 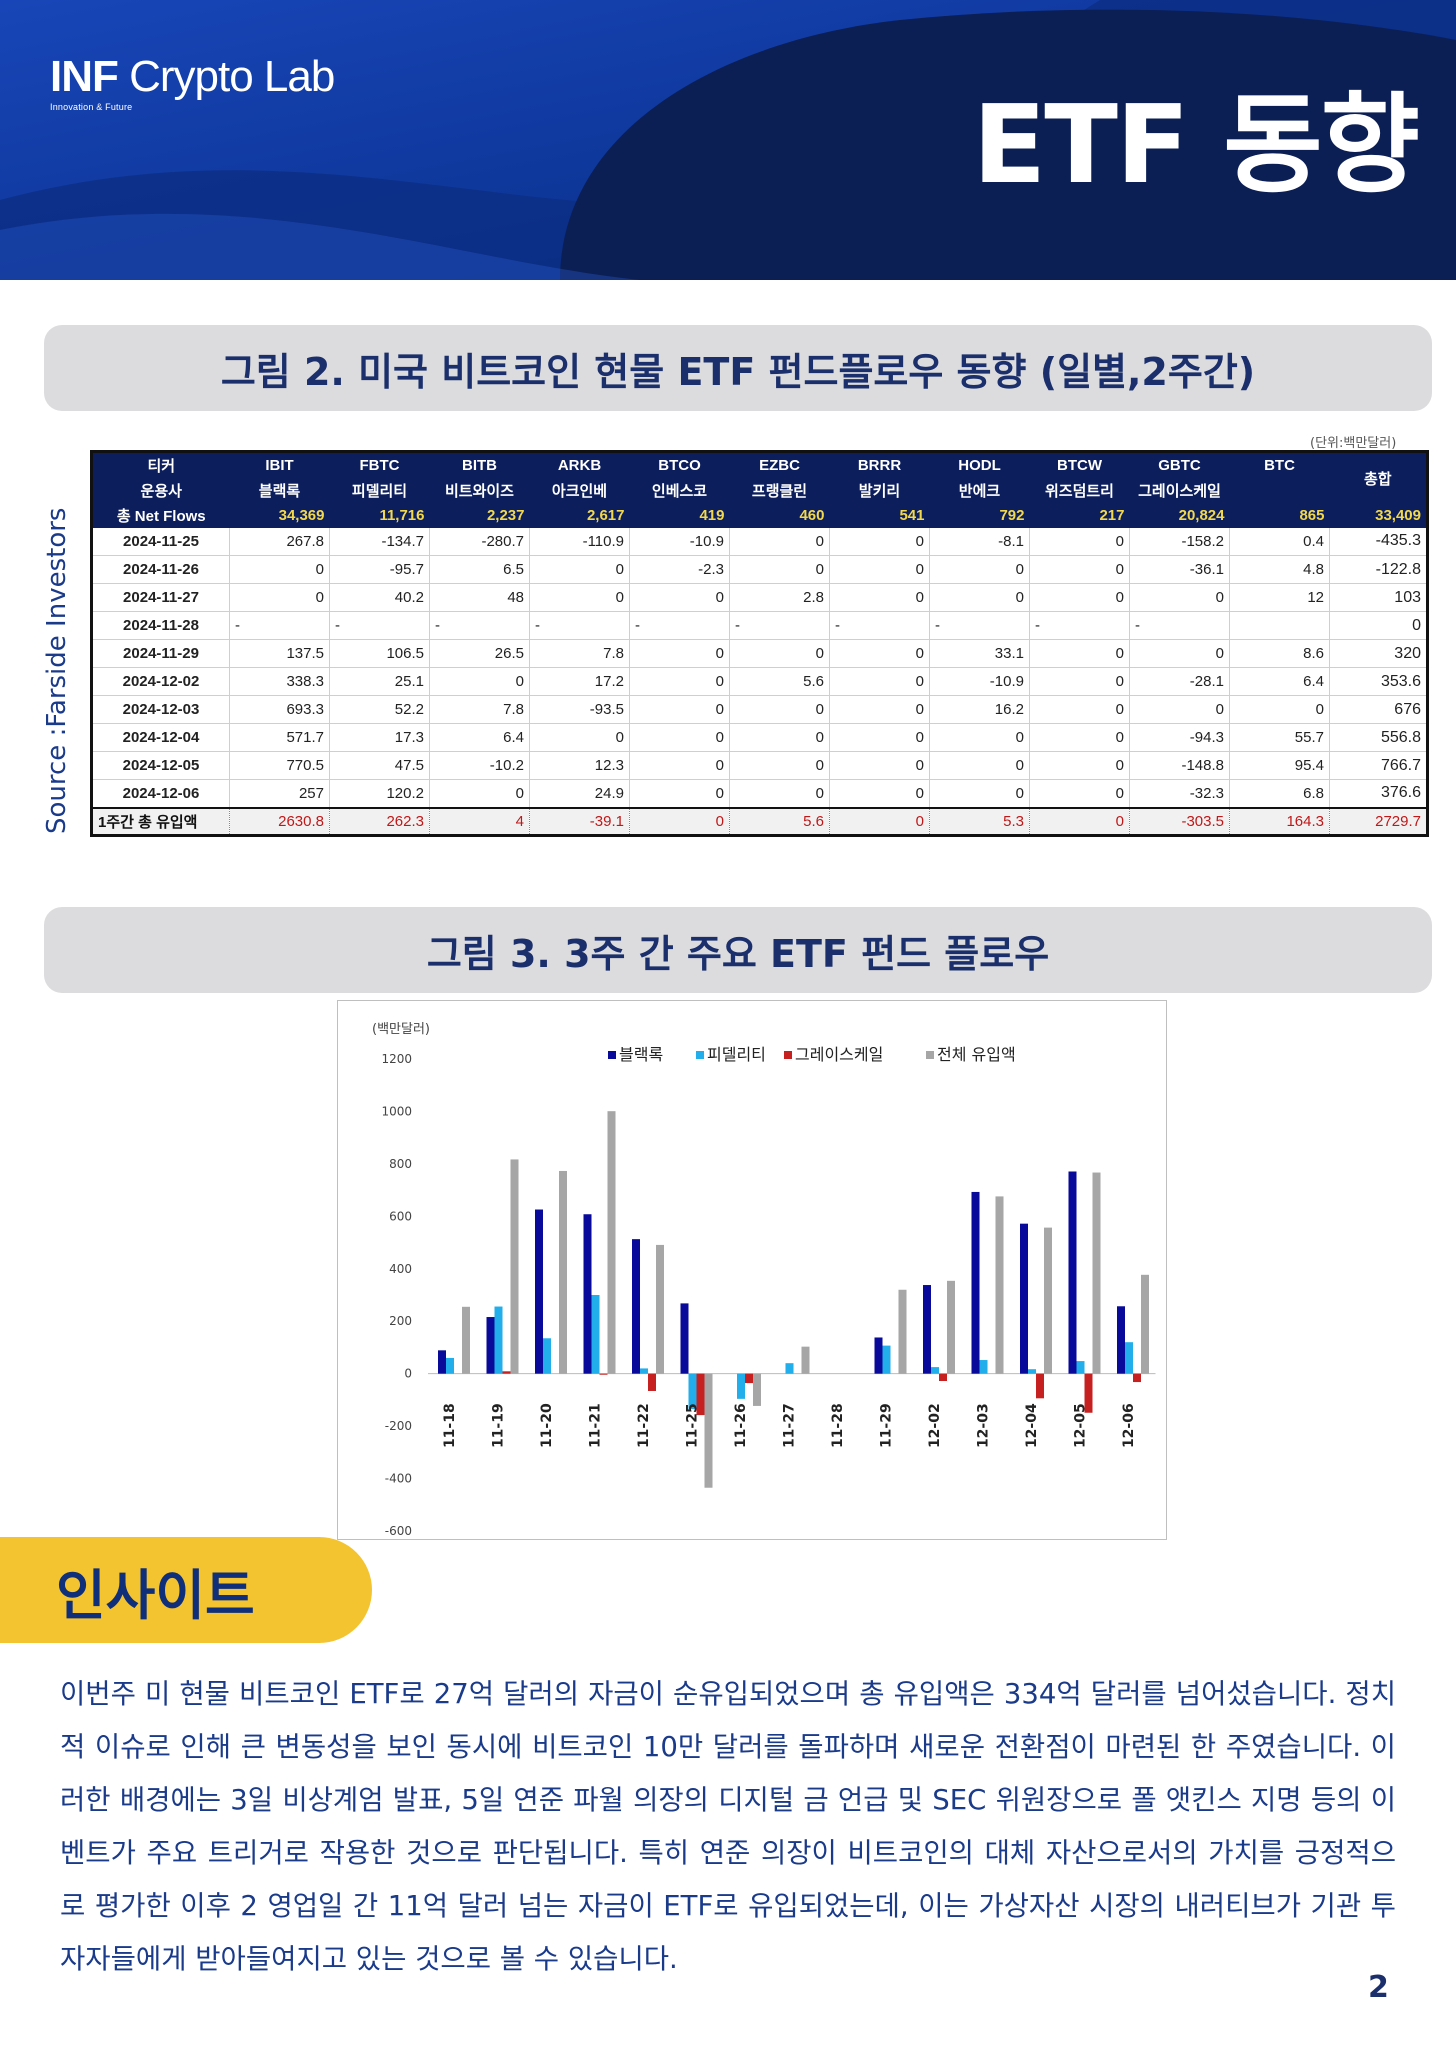 What do you see at coordinates (1353, 443) in the screenshot?
I see `unit-note: (단위:백만달러)` at bounding box center [1353, 443].